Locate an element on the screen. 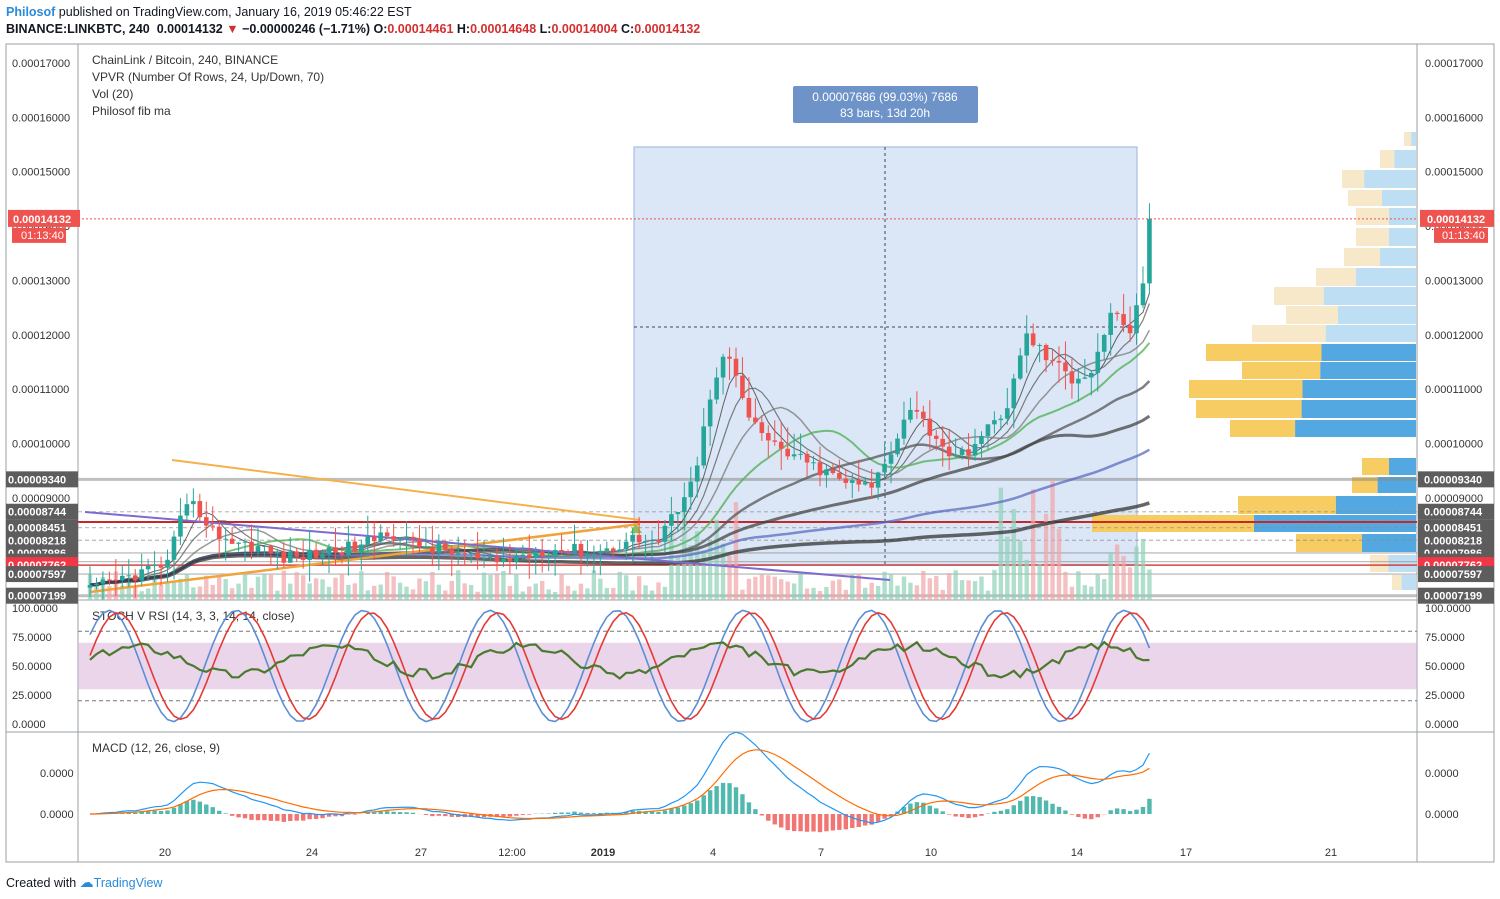 Image resolution: width=1500 pixels, height=899 pixels. level-label-text: 0.00009340 is located at coordinates (1453, 480).